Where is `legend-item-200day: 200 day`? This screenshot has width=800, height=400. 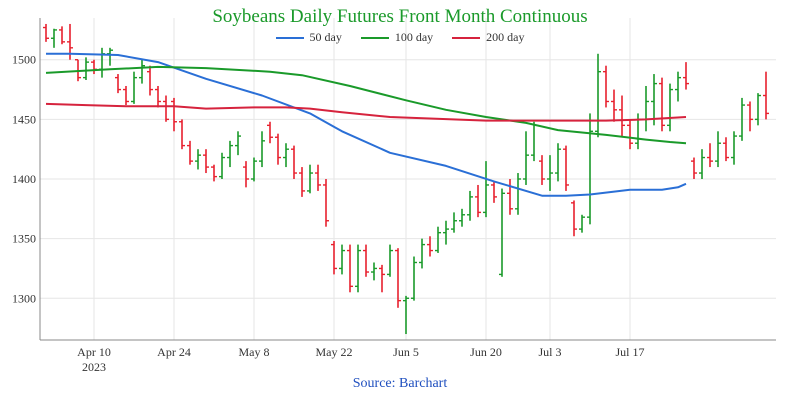 legend-item-200day: 200 day is located at coordinates (488, 37).